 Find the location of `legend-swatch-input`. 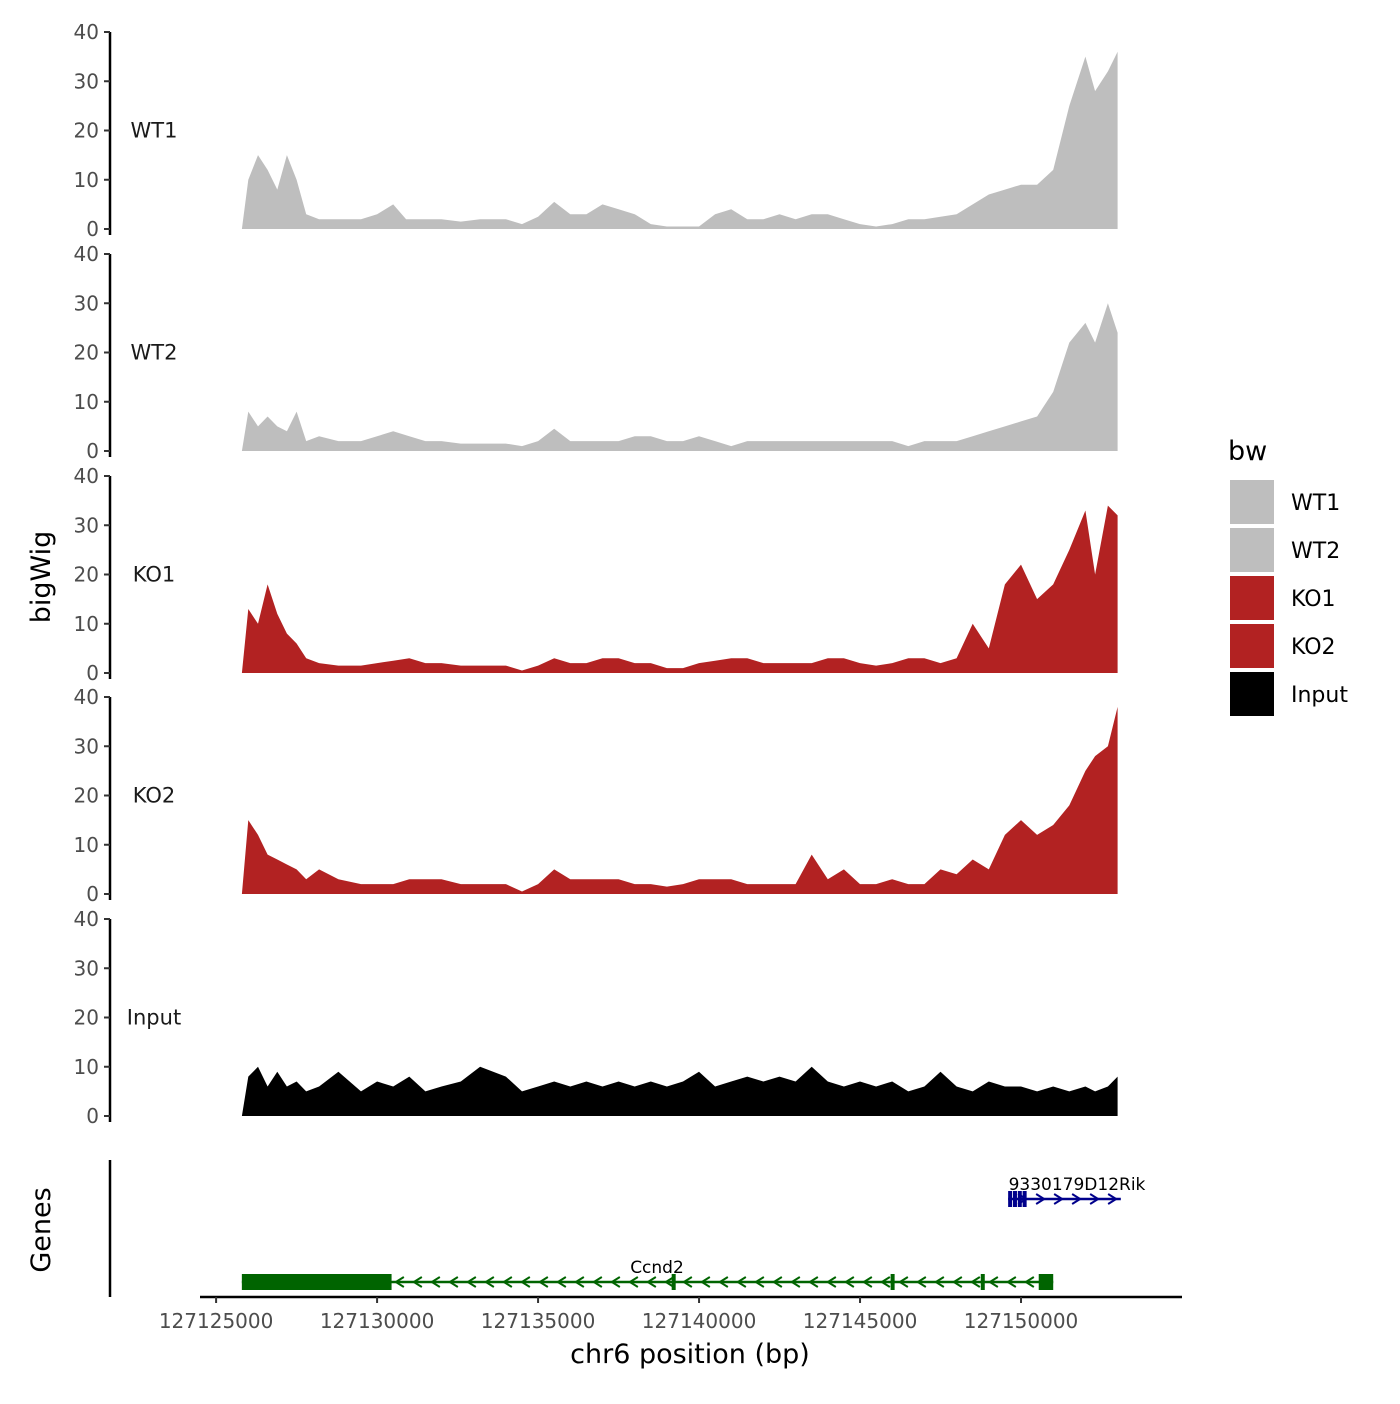

legend-swatch-input is located at coordinates (1252, 694).